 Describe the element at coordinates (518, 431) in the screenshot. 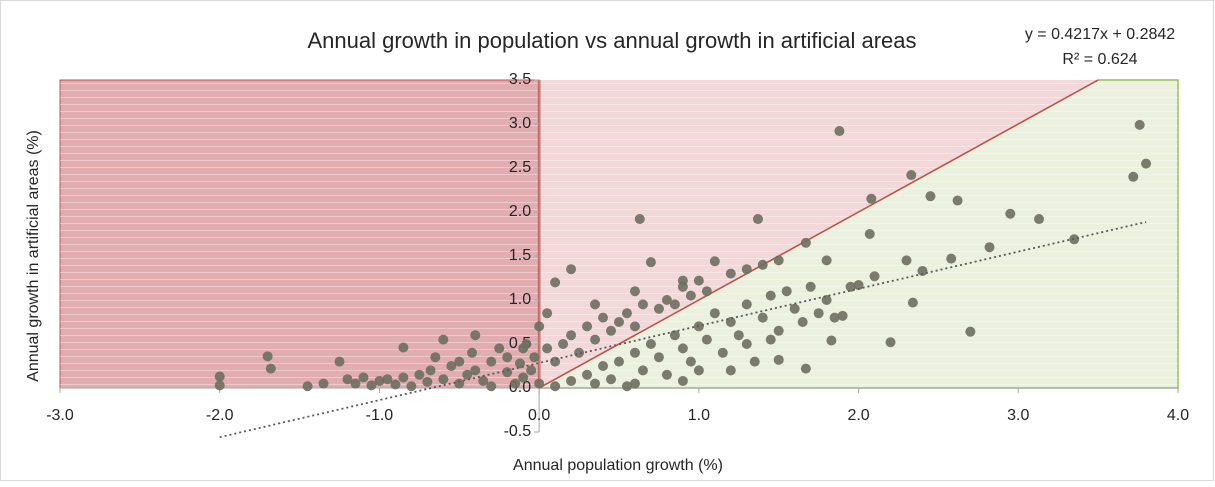

I see `y-tick-label: -0.5` at that location.